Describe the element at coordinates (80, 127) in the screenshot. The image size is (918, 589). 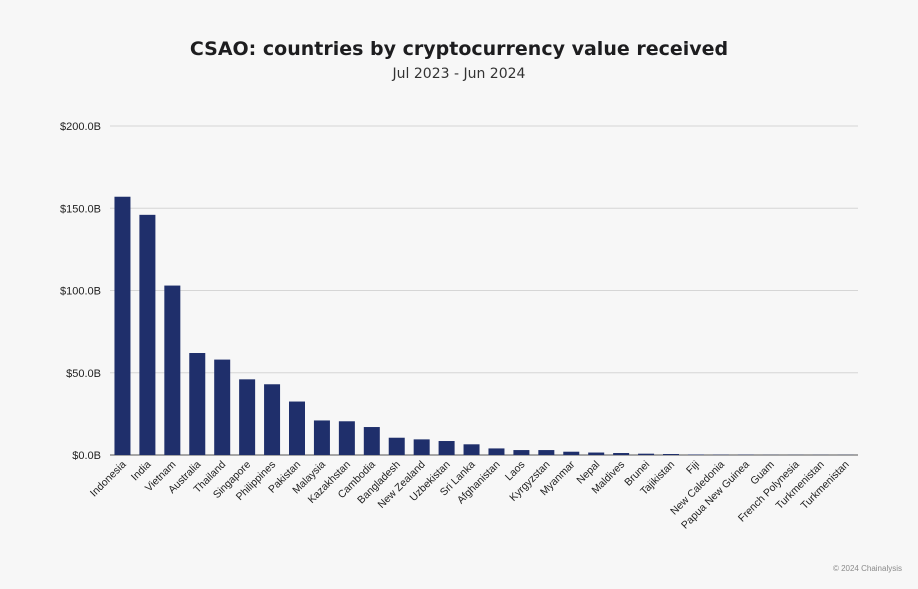
I see `y-tick-label: $200.0B` at that location.